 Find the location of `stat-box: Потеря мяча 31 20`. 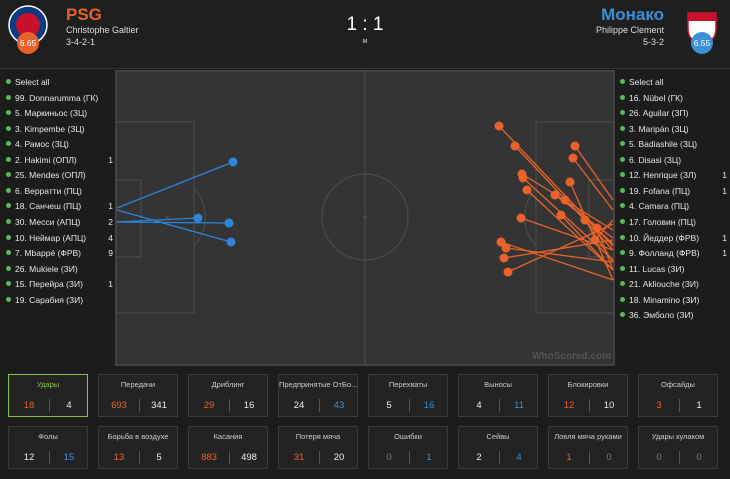

stat-box: Потеря мяча 31 20 is located at coordinates (318, 447).